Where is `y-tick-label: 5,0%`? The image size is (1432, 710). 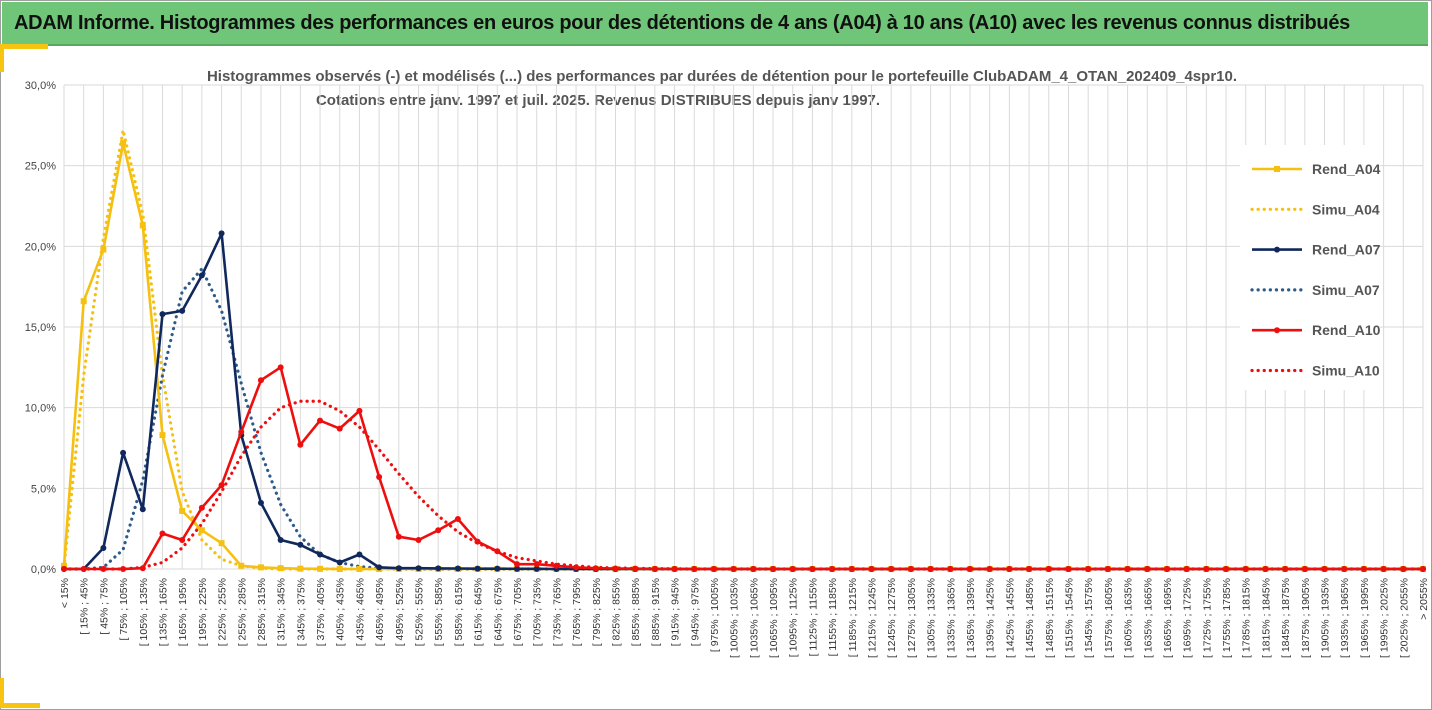
y-tick-label: 5,0% is located at coordinates (43, 489).